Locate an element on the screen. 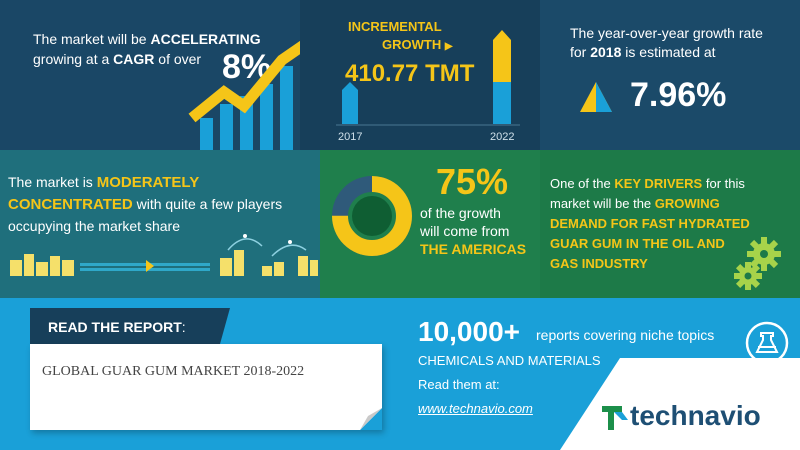  read-report-label: READ THE REPORT: is located at coordinates (117, 327).